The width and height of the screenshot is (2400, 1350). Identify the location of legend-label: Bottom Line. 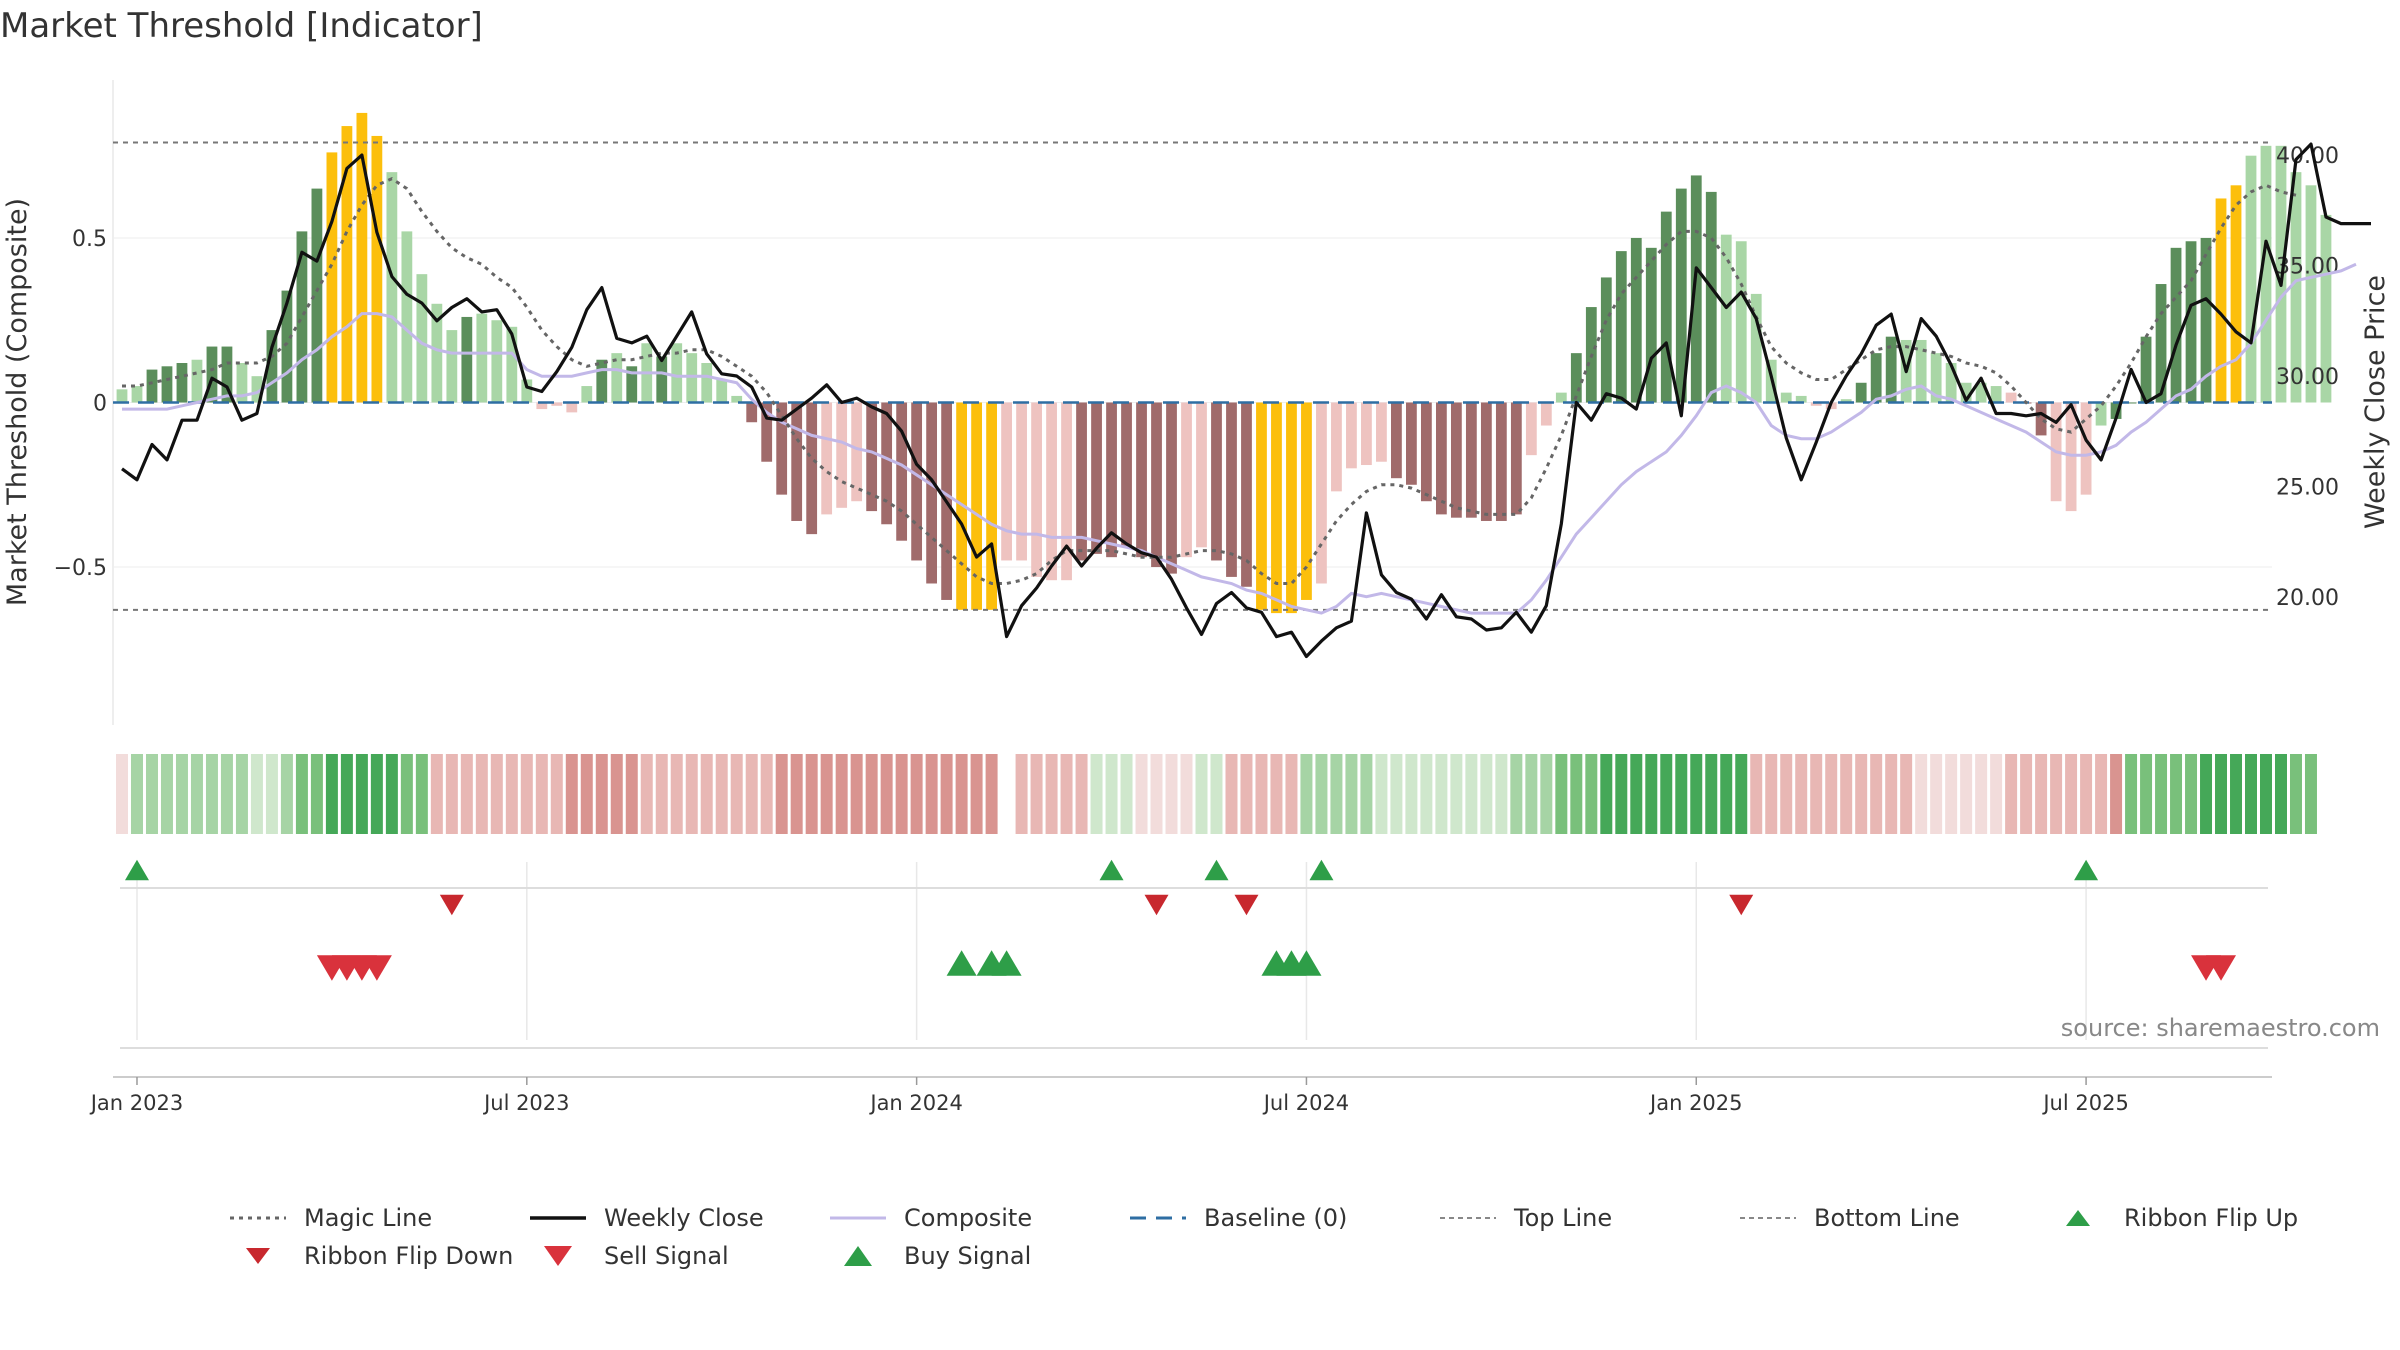
(1887, 1218).